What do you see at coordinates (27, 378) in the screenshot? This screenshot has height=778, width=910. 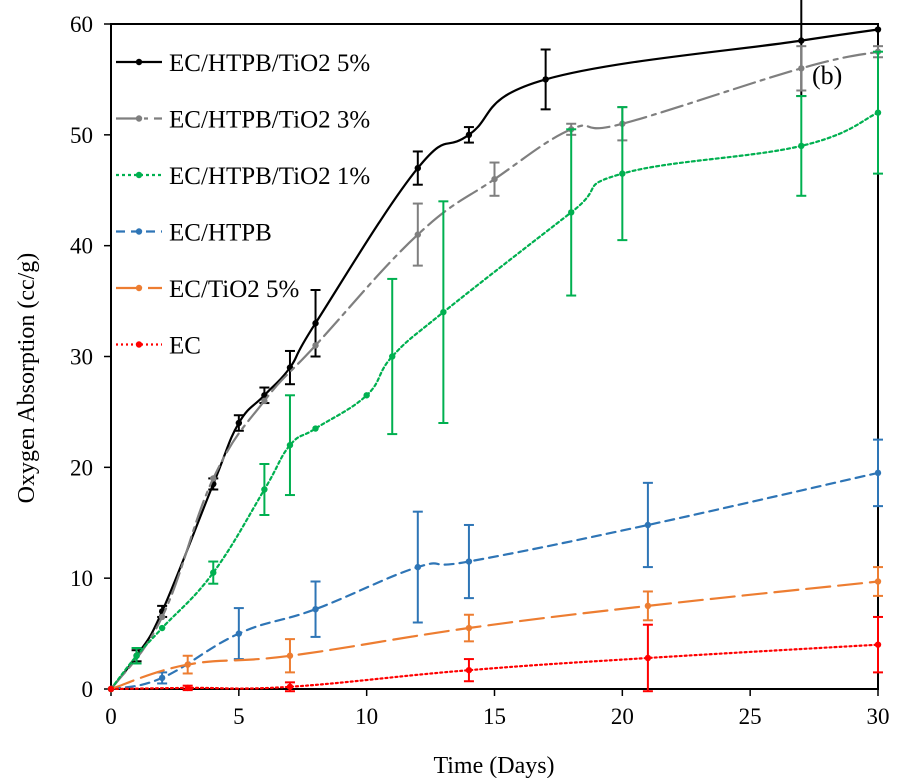 I see `y-axis-title: Oxygen Absorption (cc/g)` at bounding box center [27, 378].